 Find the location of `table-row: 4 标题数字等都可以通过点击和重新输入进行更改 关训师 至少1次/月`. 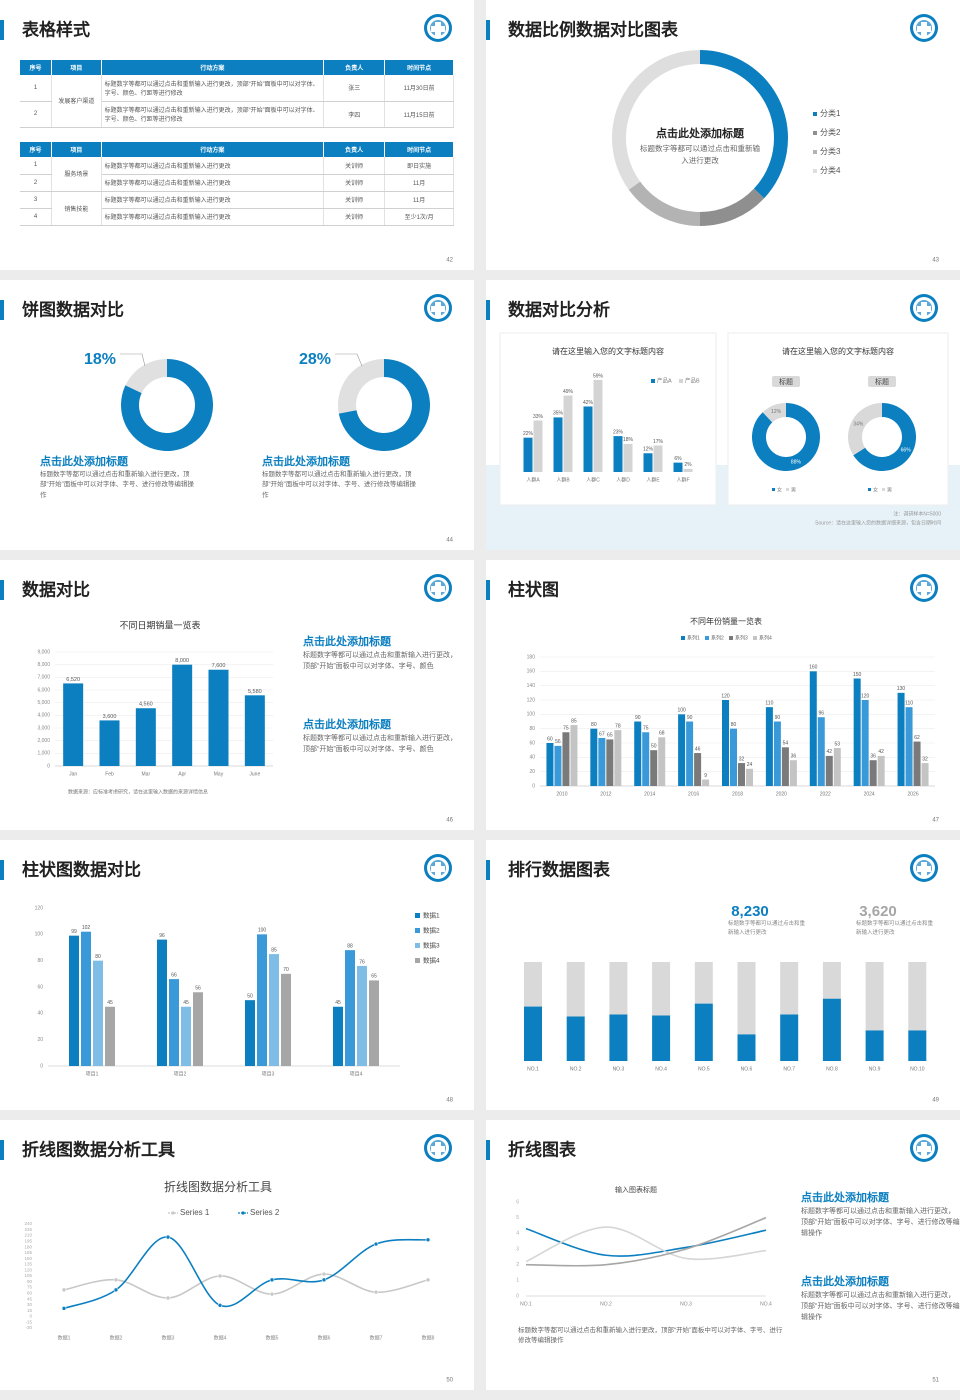

table-row: 4 标题数字等都可以通过点击和重新输入进行更改 关训师 至少1次/月 is located at coordinates (237, 217).